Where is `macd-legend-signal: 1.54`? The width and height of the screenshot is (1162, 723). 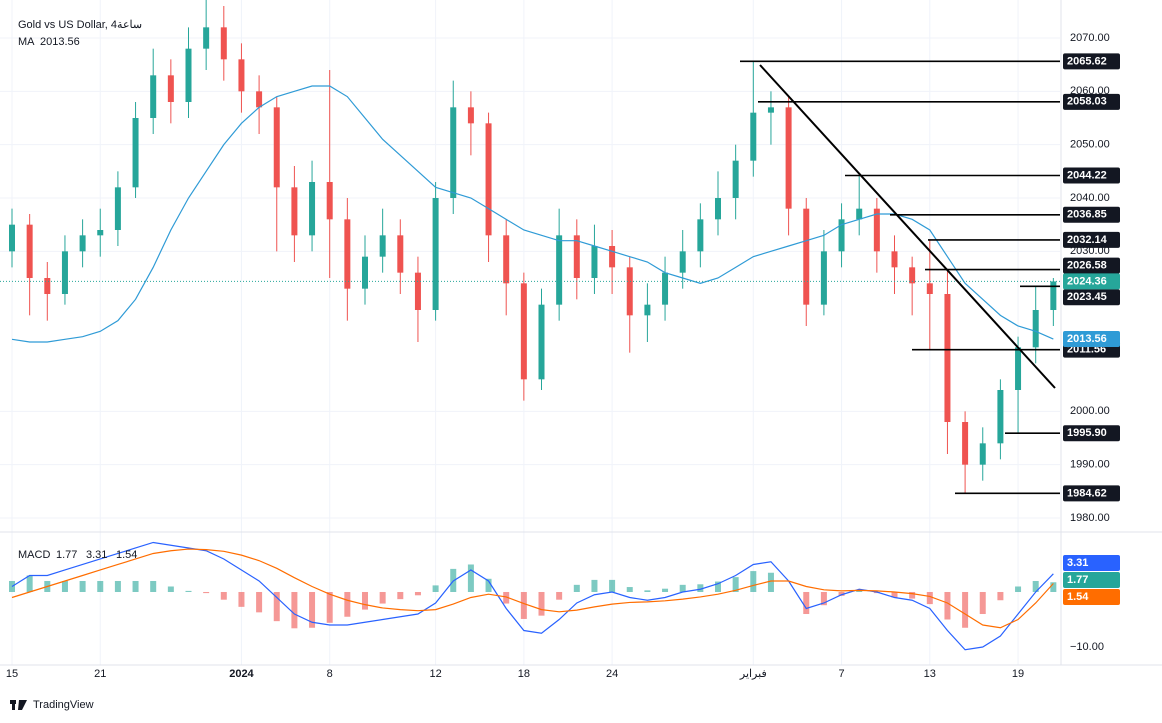 macd-legend-signal: 1.54 is located at coordinates (126, 555).